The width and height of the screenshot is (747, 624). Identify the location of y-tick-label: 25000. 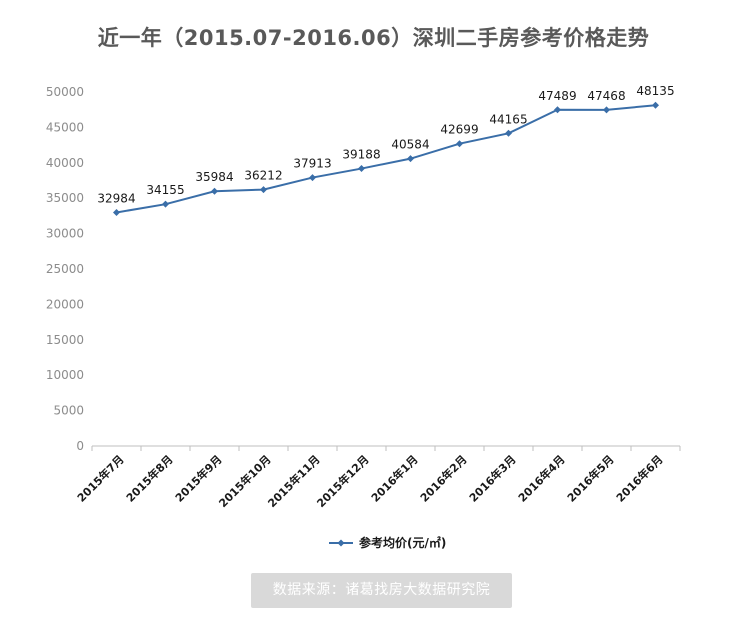
(65, 269).